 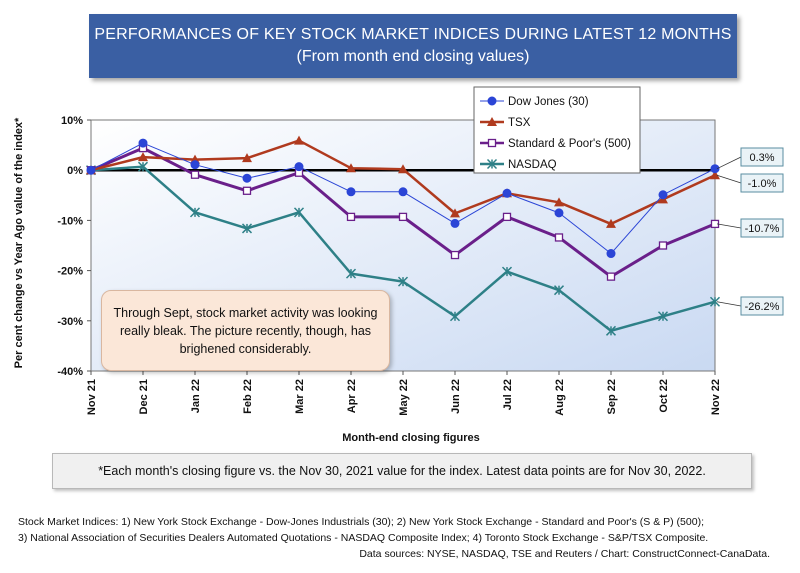 I want to click on x-tick-label: Apr 22, so click(x=352, y=396).